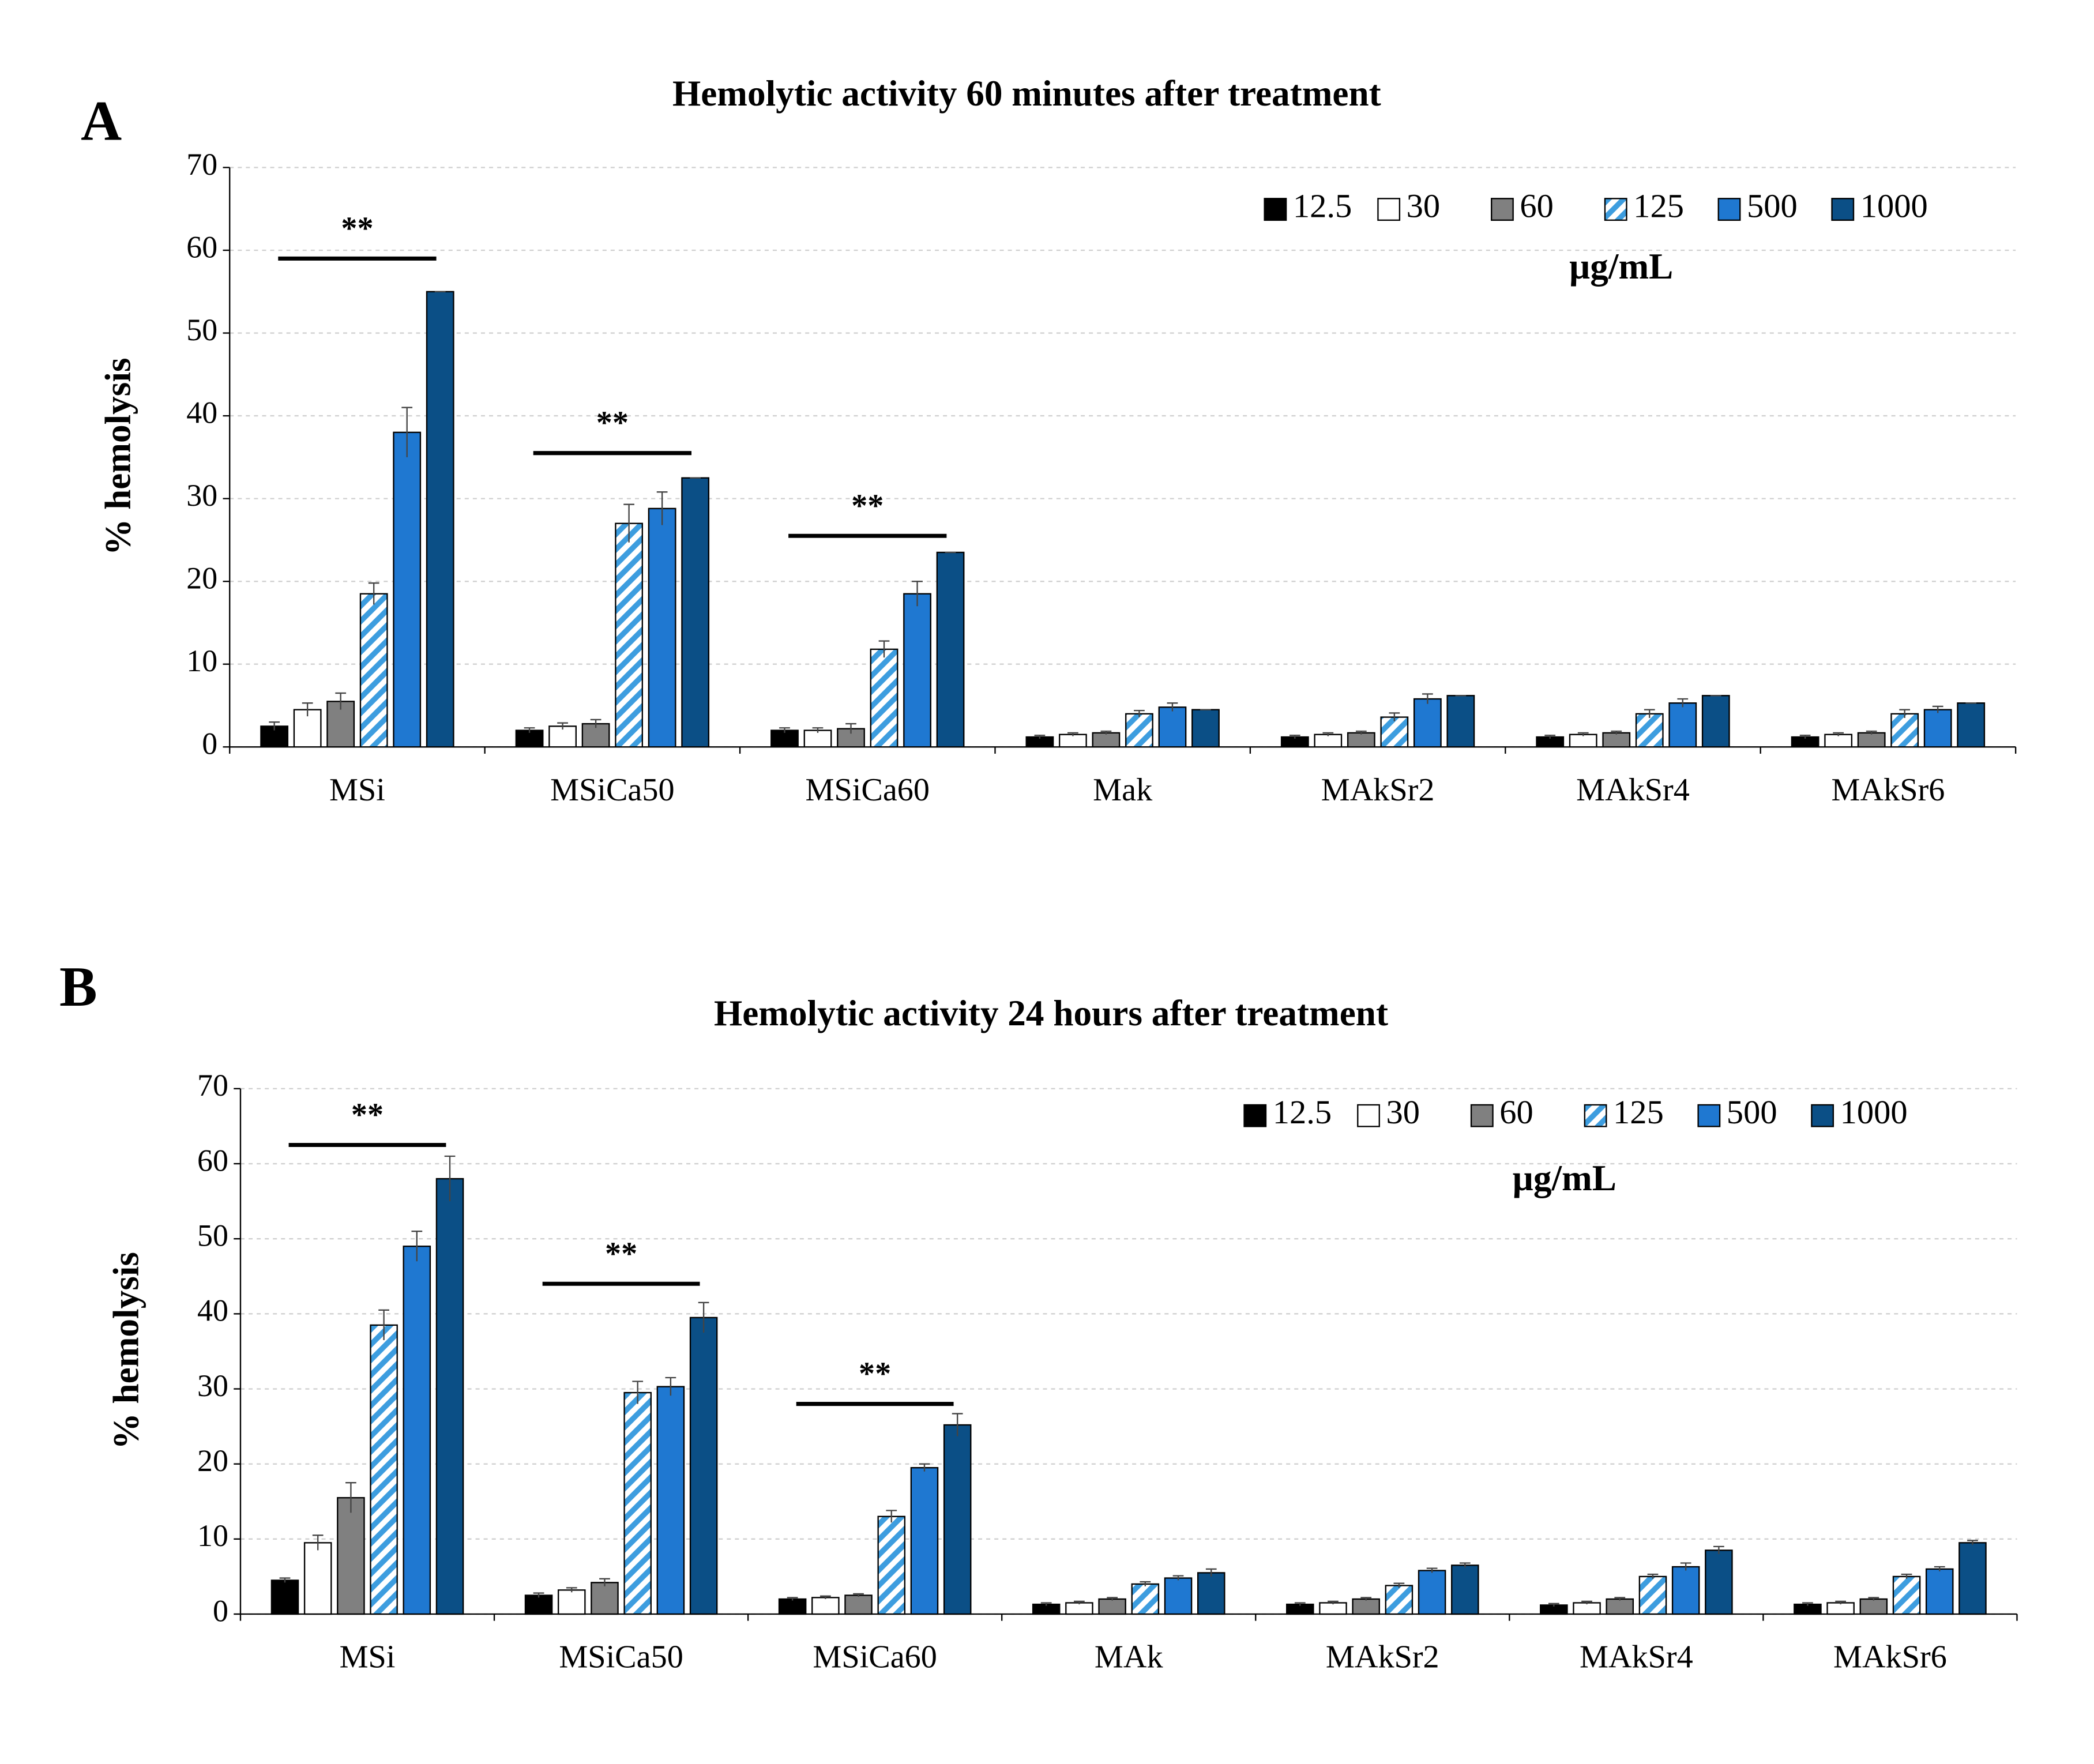 This screenshot has width=2094, height=1764. What do you see at coordinates (1123, 790) in the screenshot?
I see `x-tick-label: Mak` at bounding box center [1123, 790].